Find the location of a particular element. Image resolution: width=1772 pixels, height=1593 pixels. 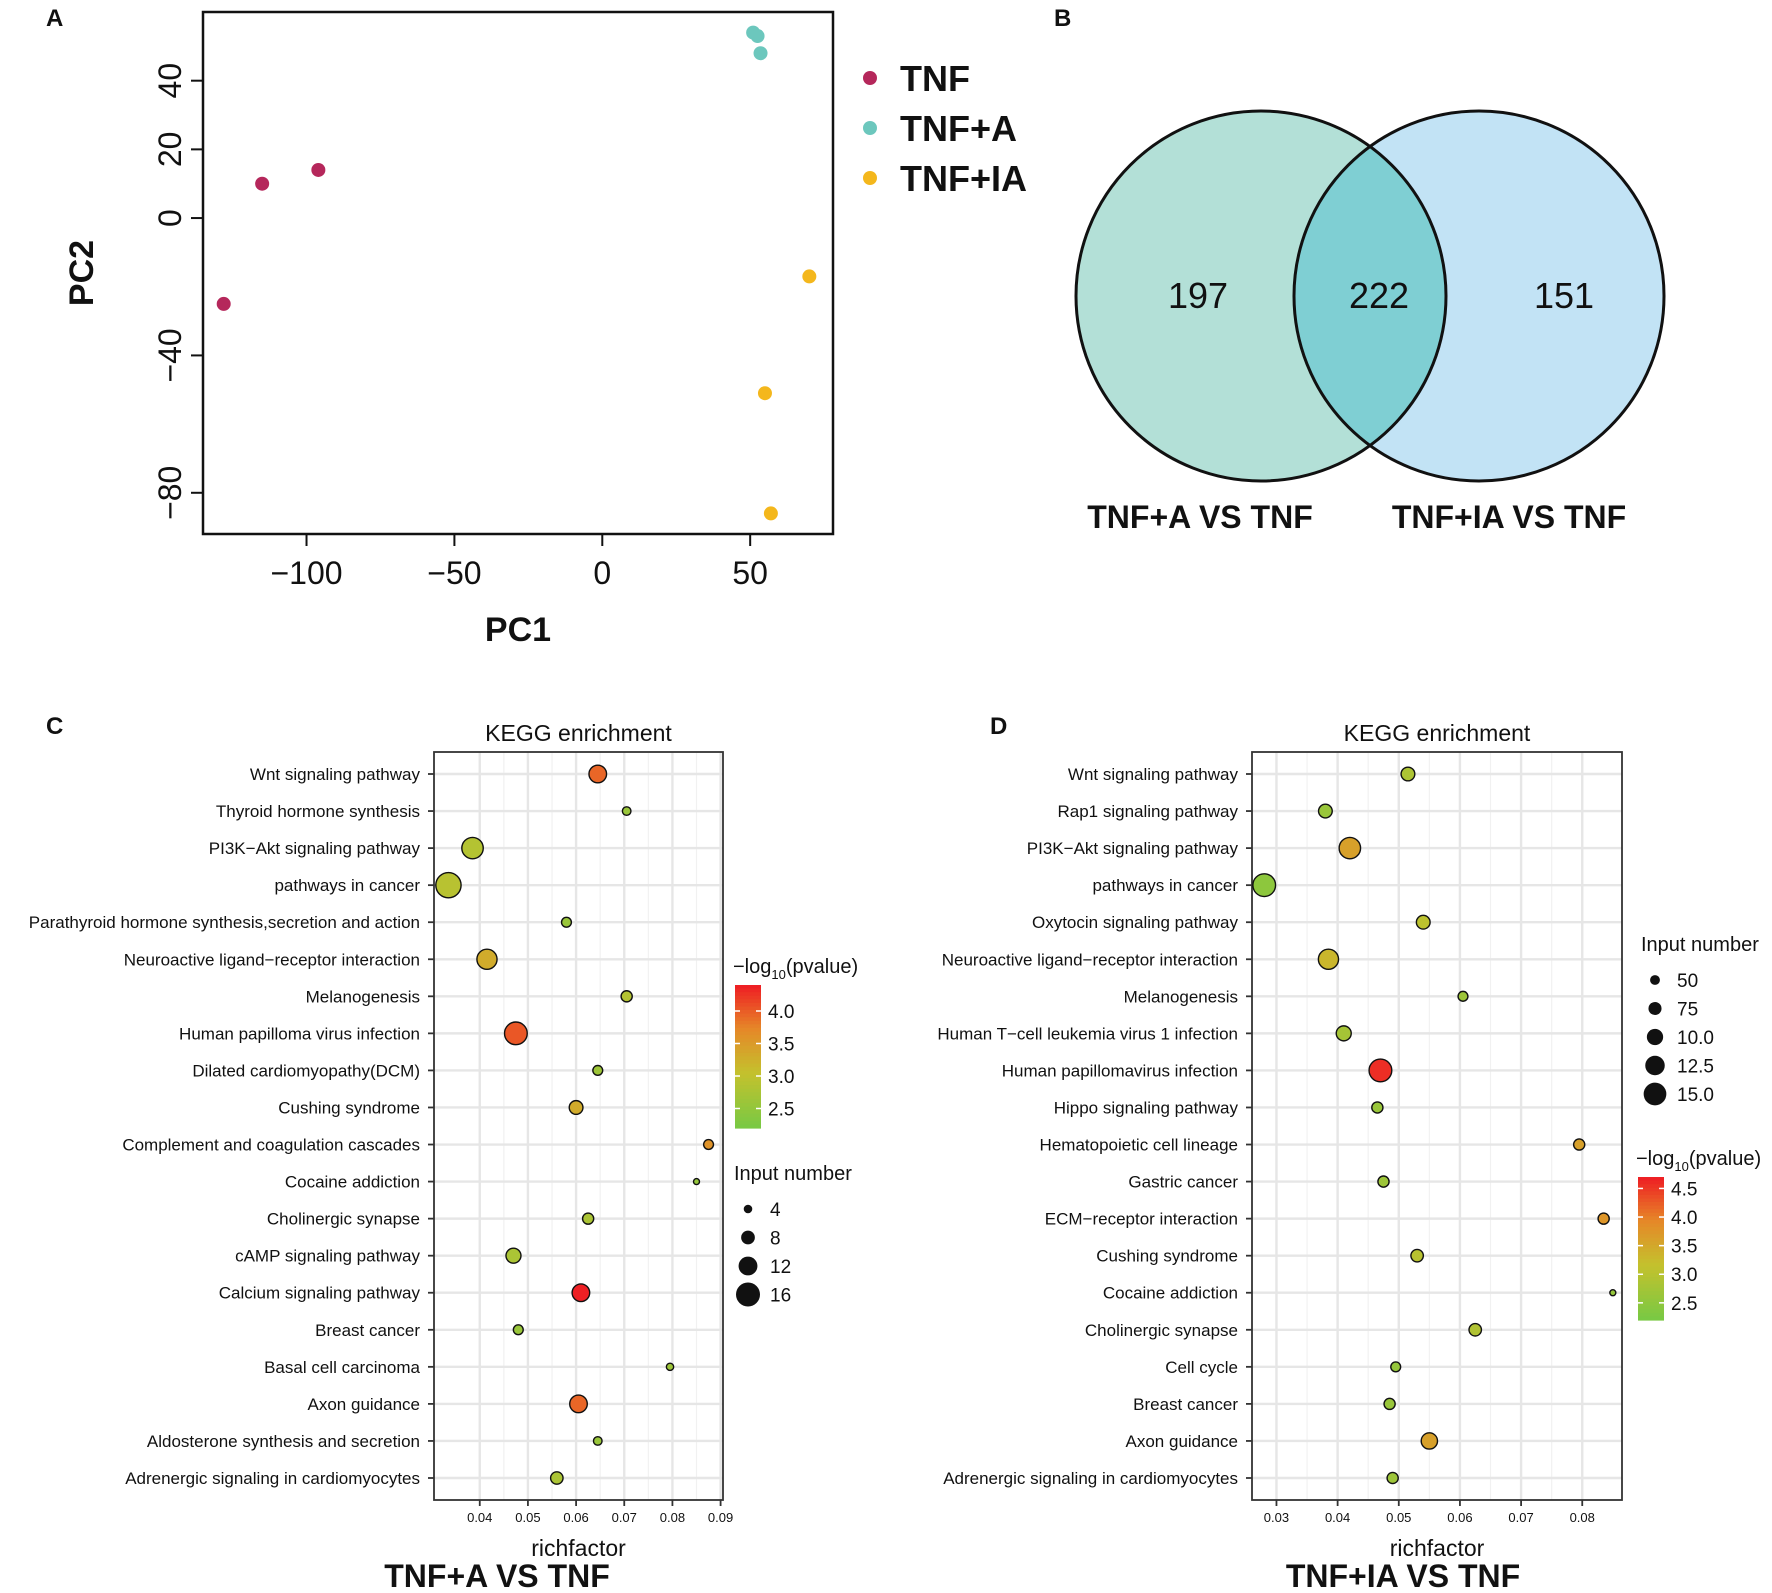

bubble-gastric-cancer is located at coordinates (1383, 1181).